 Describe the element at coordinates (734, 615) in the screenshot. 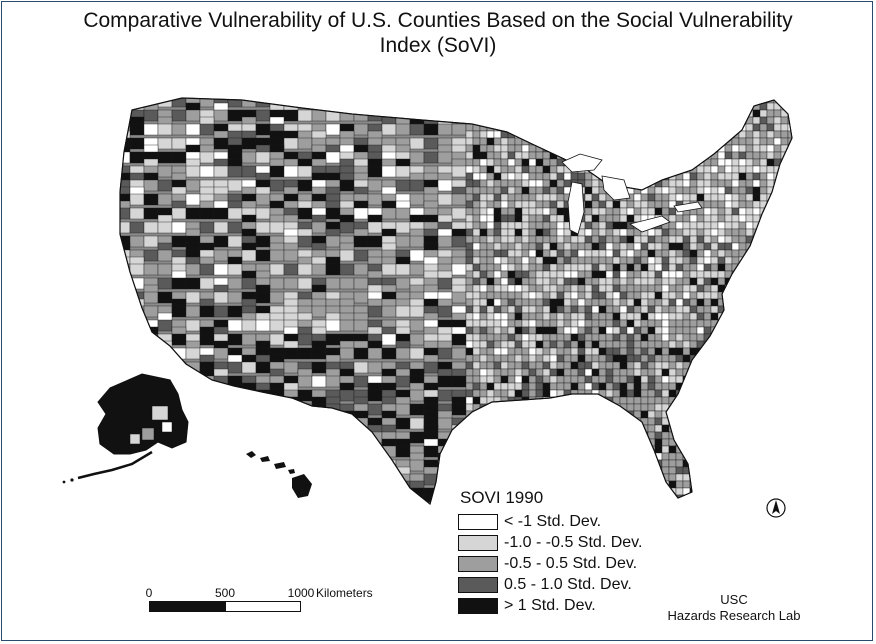

I see `credit-line-2: Hazards Research Lab` at that location.